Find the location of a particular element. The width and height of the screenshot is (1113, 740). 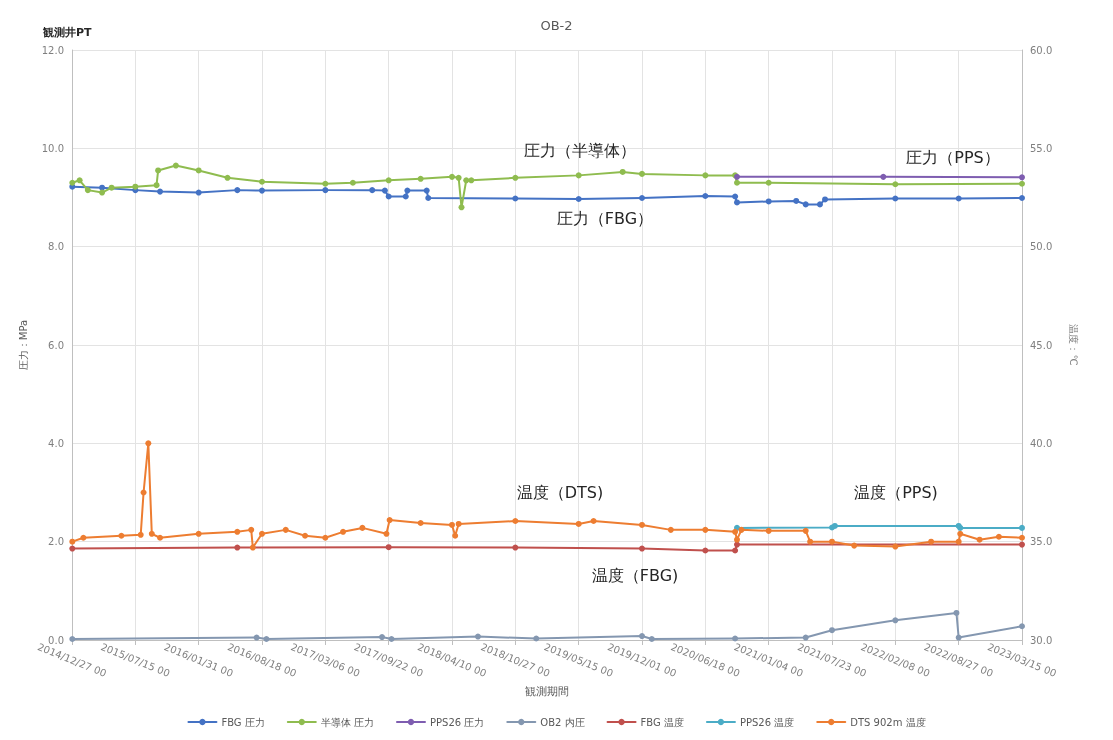

y2-tick-label: 45.0 is located at coordinates (1041, 345).